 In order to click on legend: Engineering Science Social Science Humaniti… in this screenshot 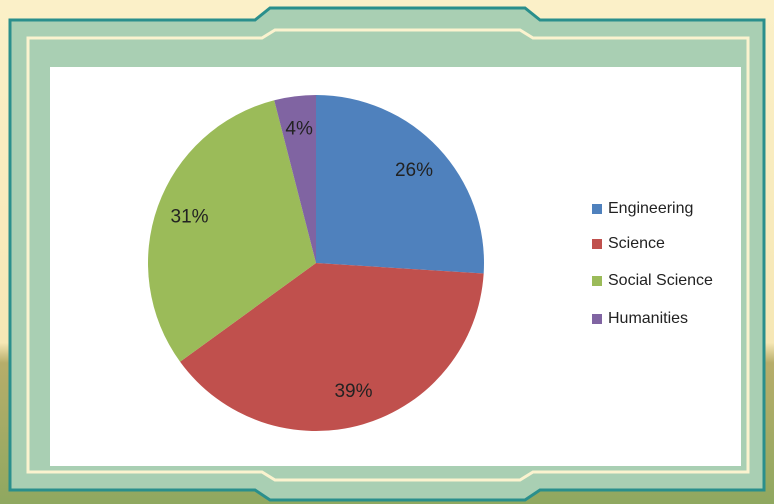, I will do `click(652, 263)`.